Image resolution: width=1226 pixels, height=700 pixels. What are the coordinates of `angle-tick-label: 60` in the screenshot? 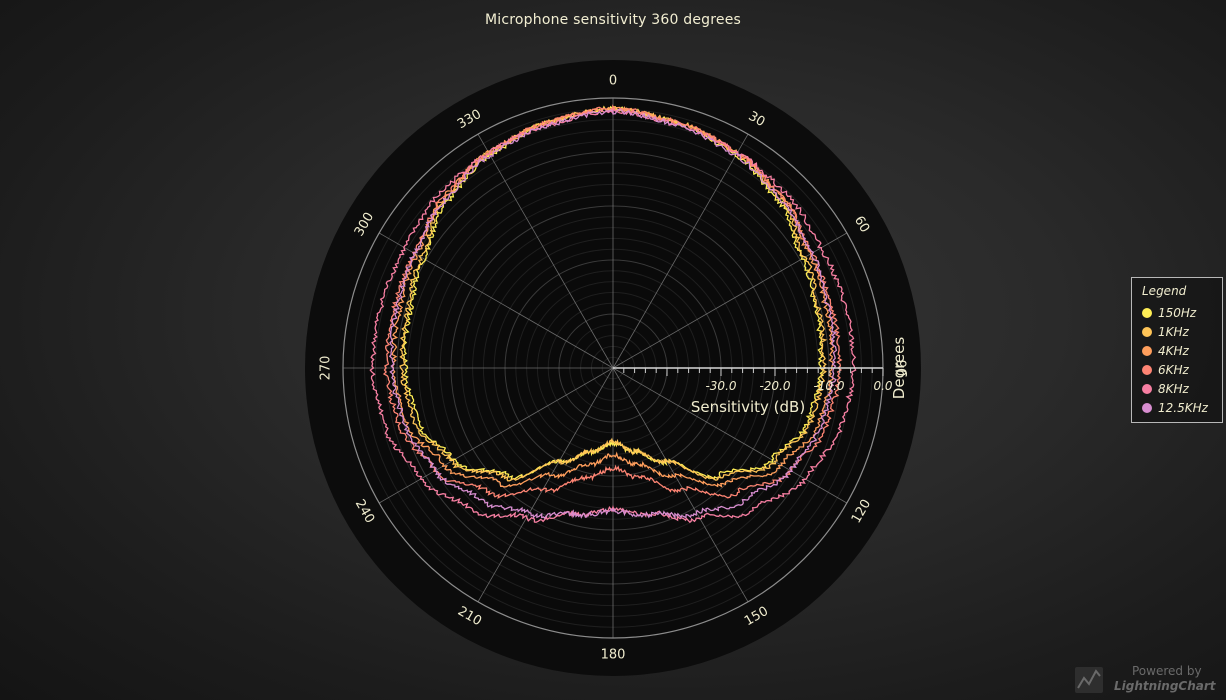 It's located at (861, 225).